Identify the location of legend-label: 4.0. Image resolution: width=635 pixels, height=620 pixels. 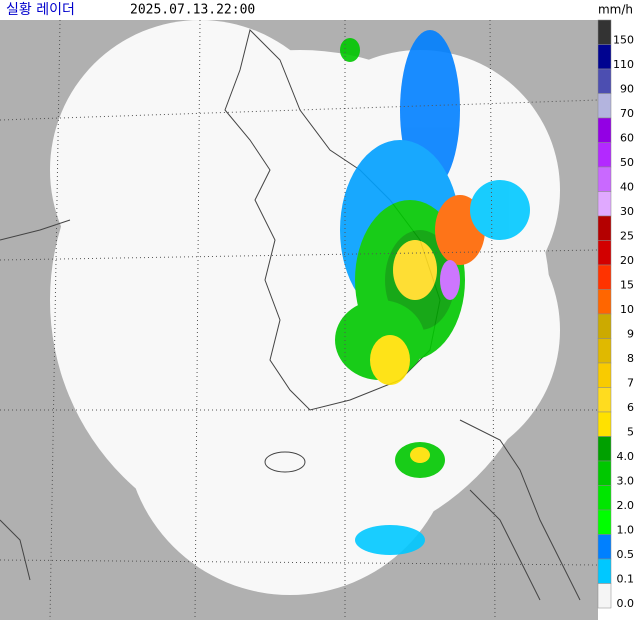
(626, 456).